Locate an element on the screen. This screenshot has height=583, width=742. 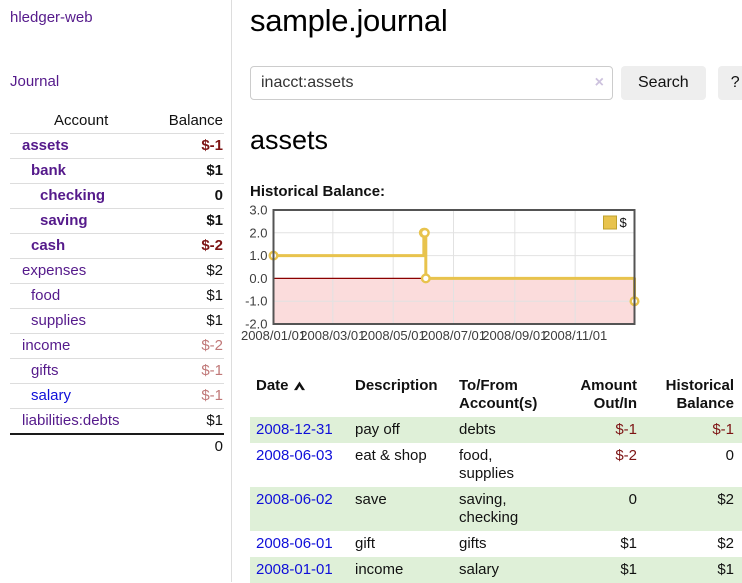
description-column-header: Description is located at coordinates (396, 385).